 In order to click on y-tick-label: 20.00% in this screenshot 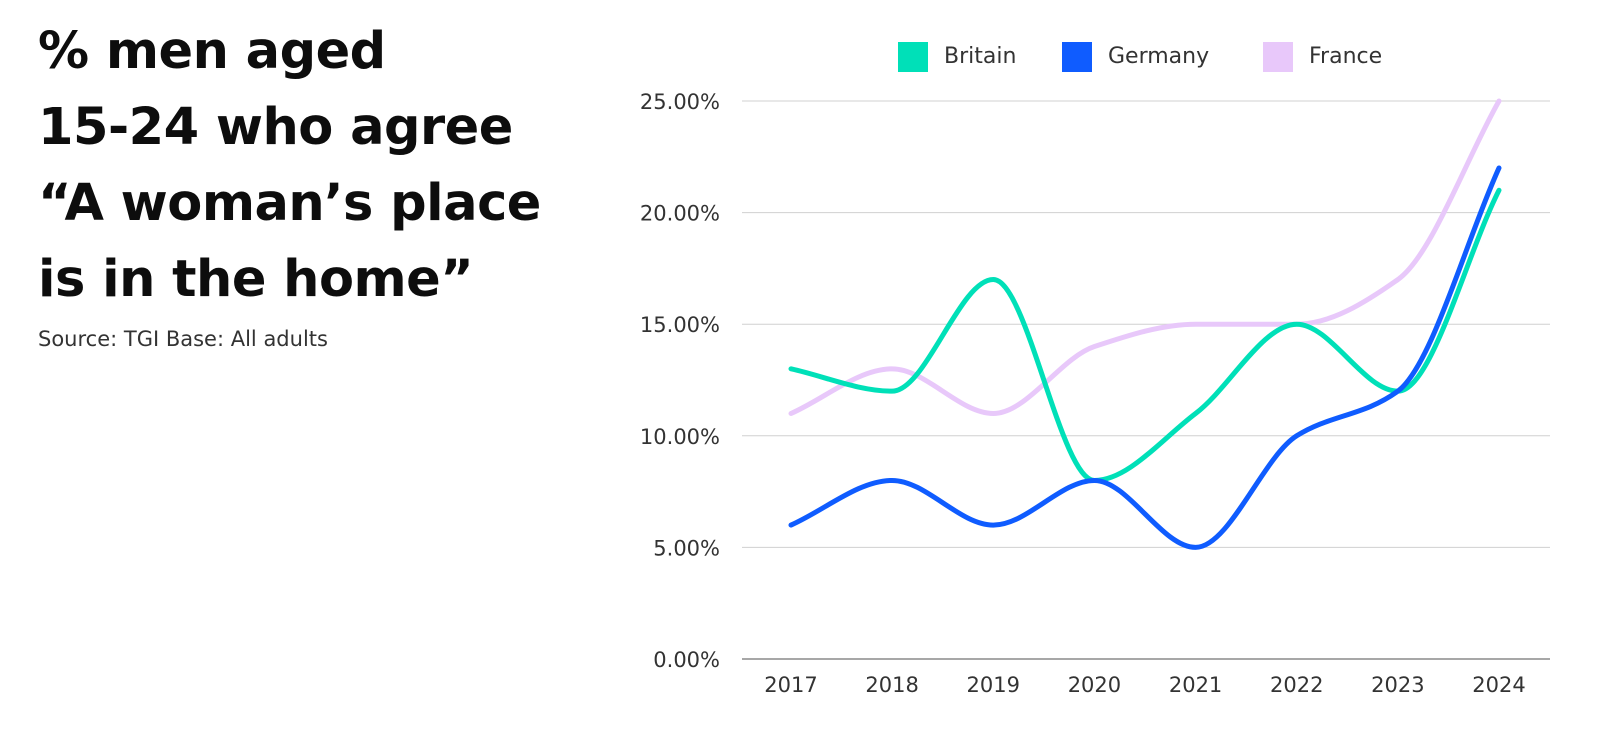, I will do `click(680, 214)`.